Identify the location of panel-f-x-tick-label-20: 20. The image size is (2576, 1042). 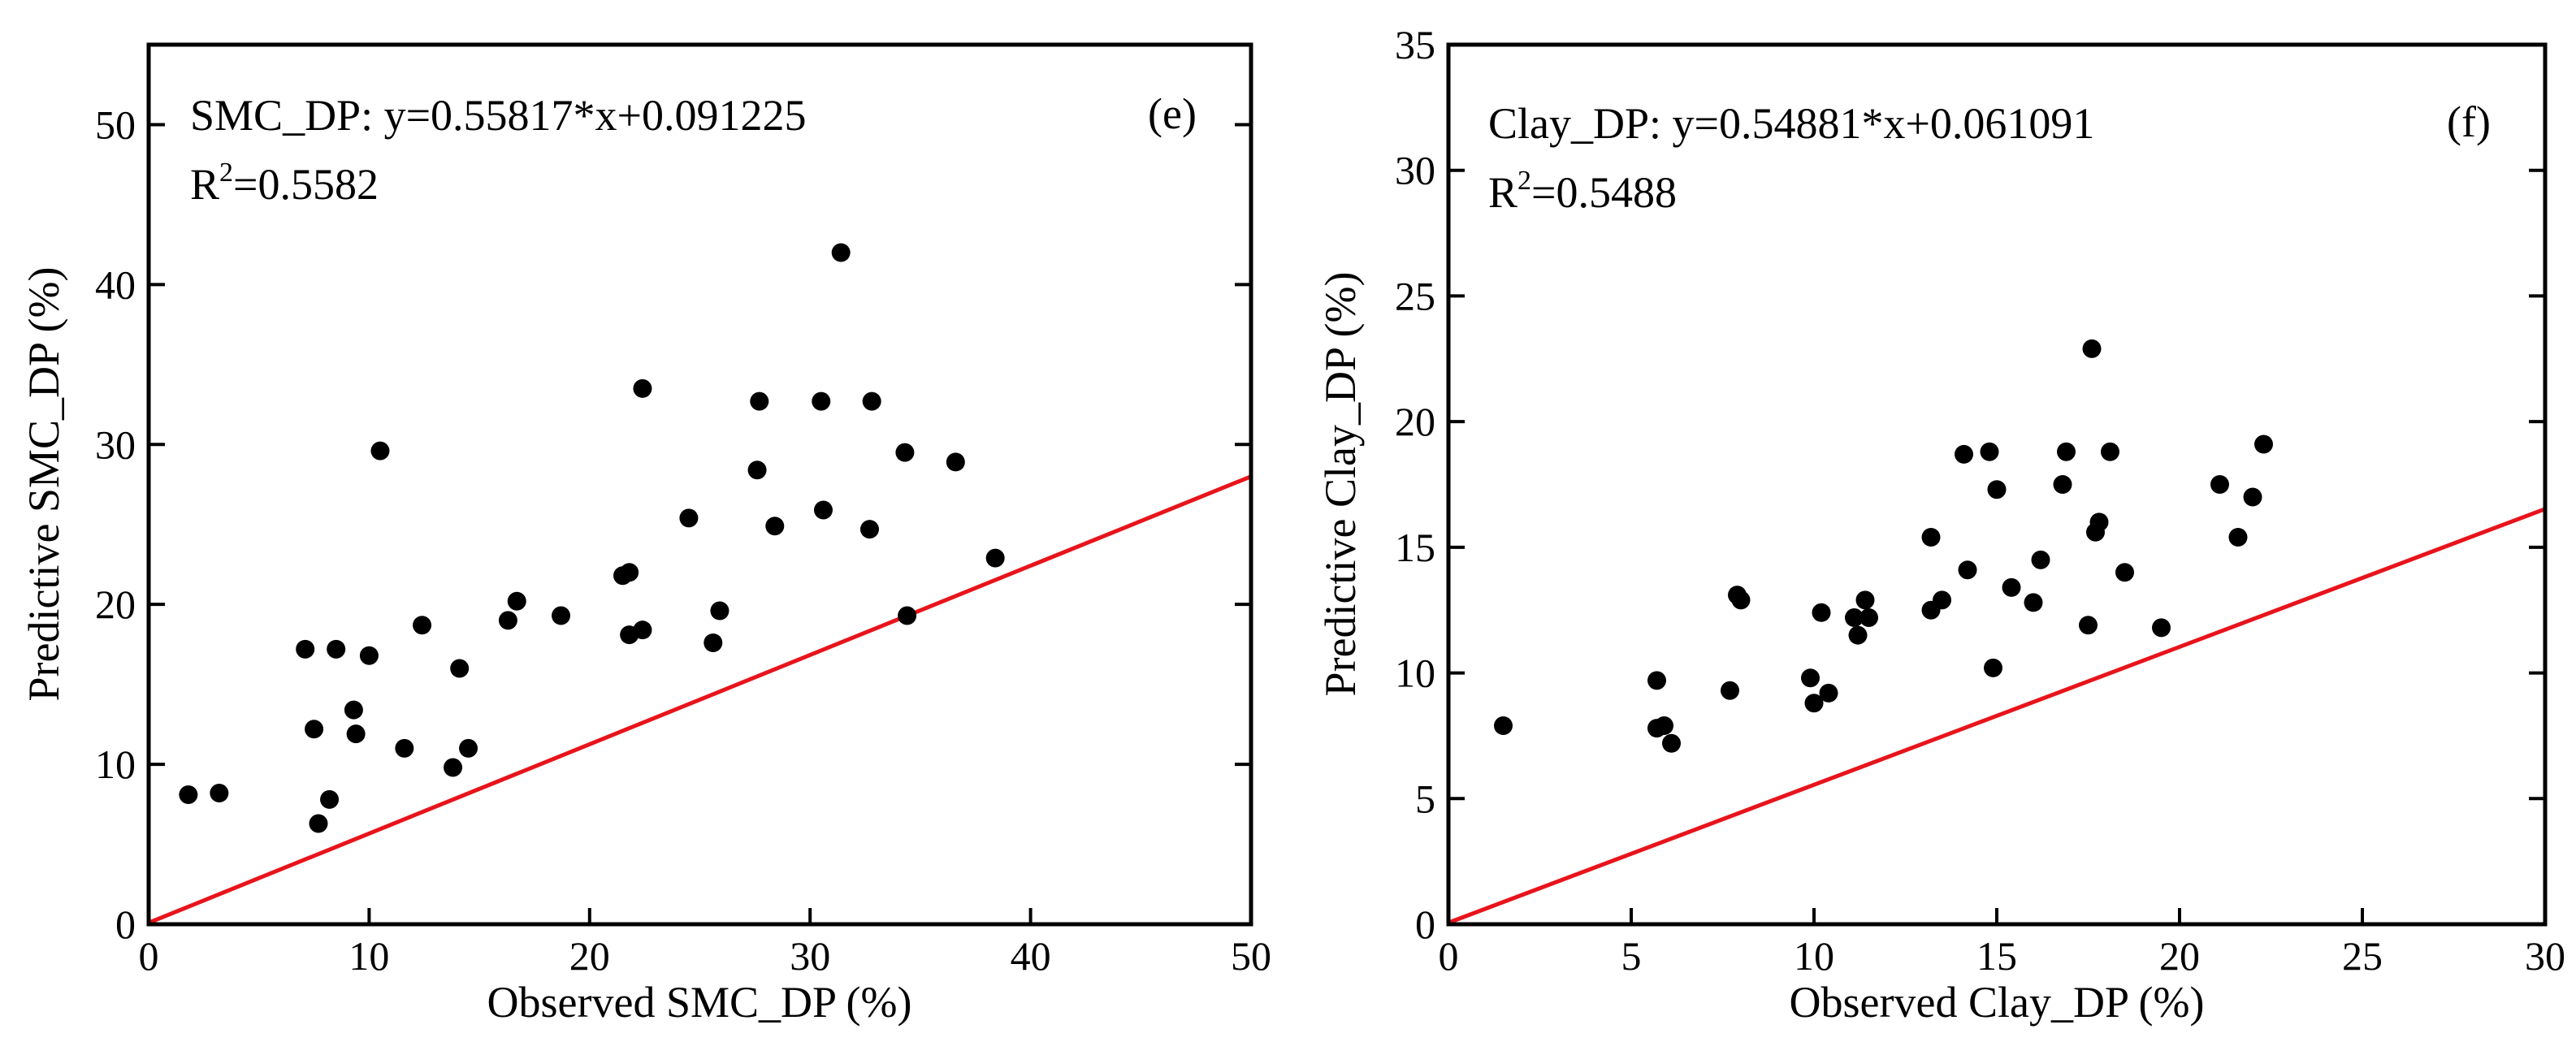
(2179, 956).